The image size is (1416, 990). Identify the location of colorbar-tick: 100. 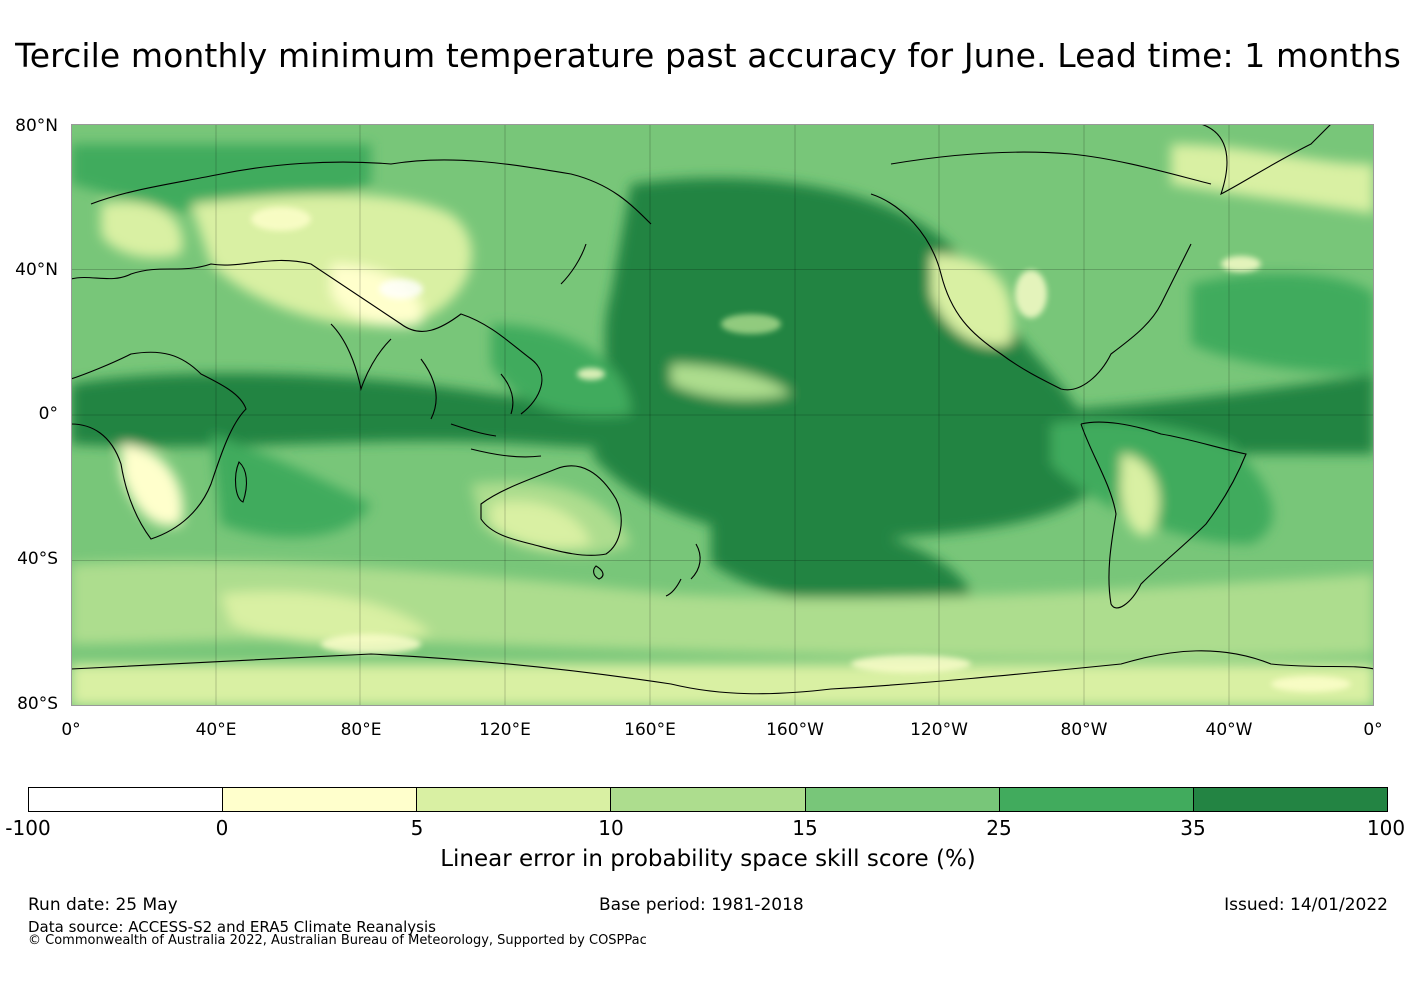
(1386, 828).